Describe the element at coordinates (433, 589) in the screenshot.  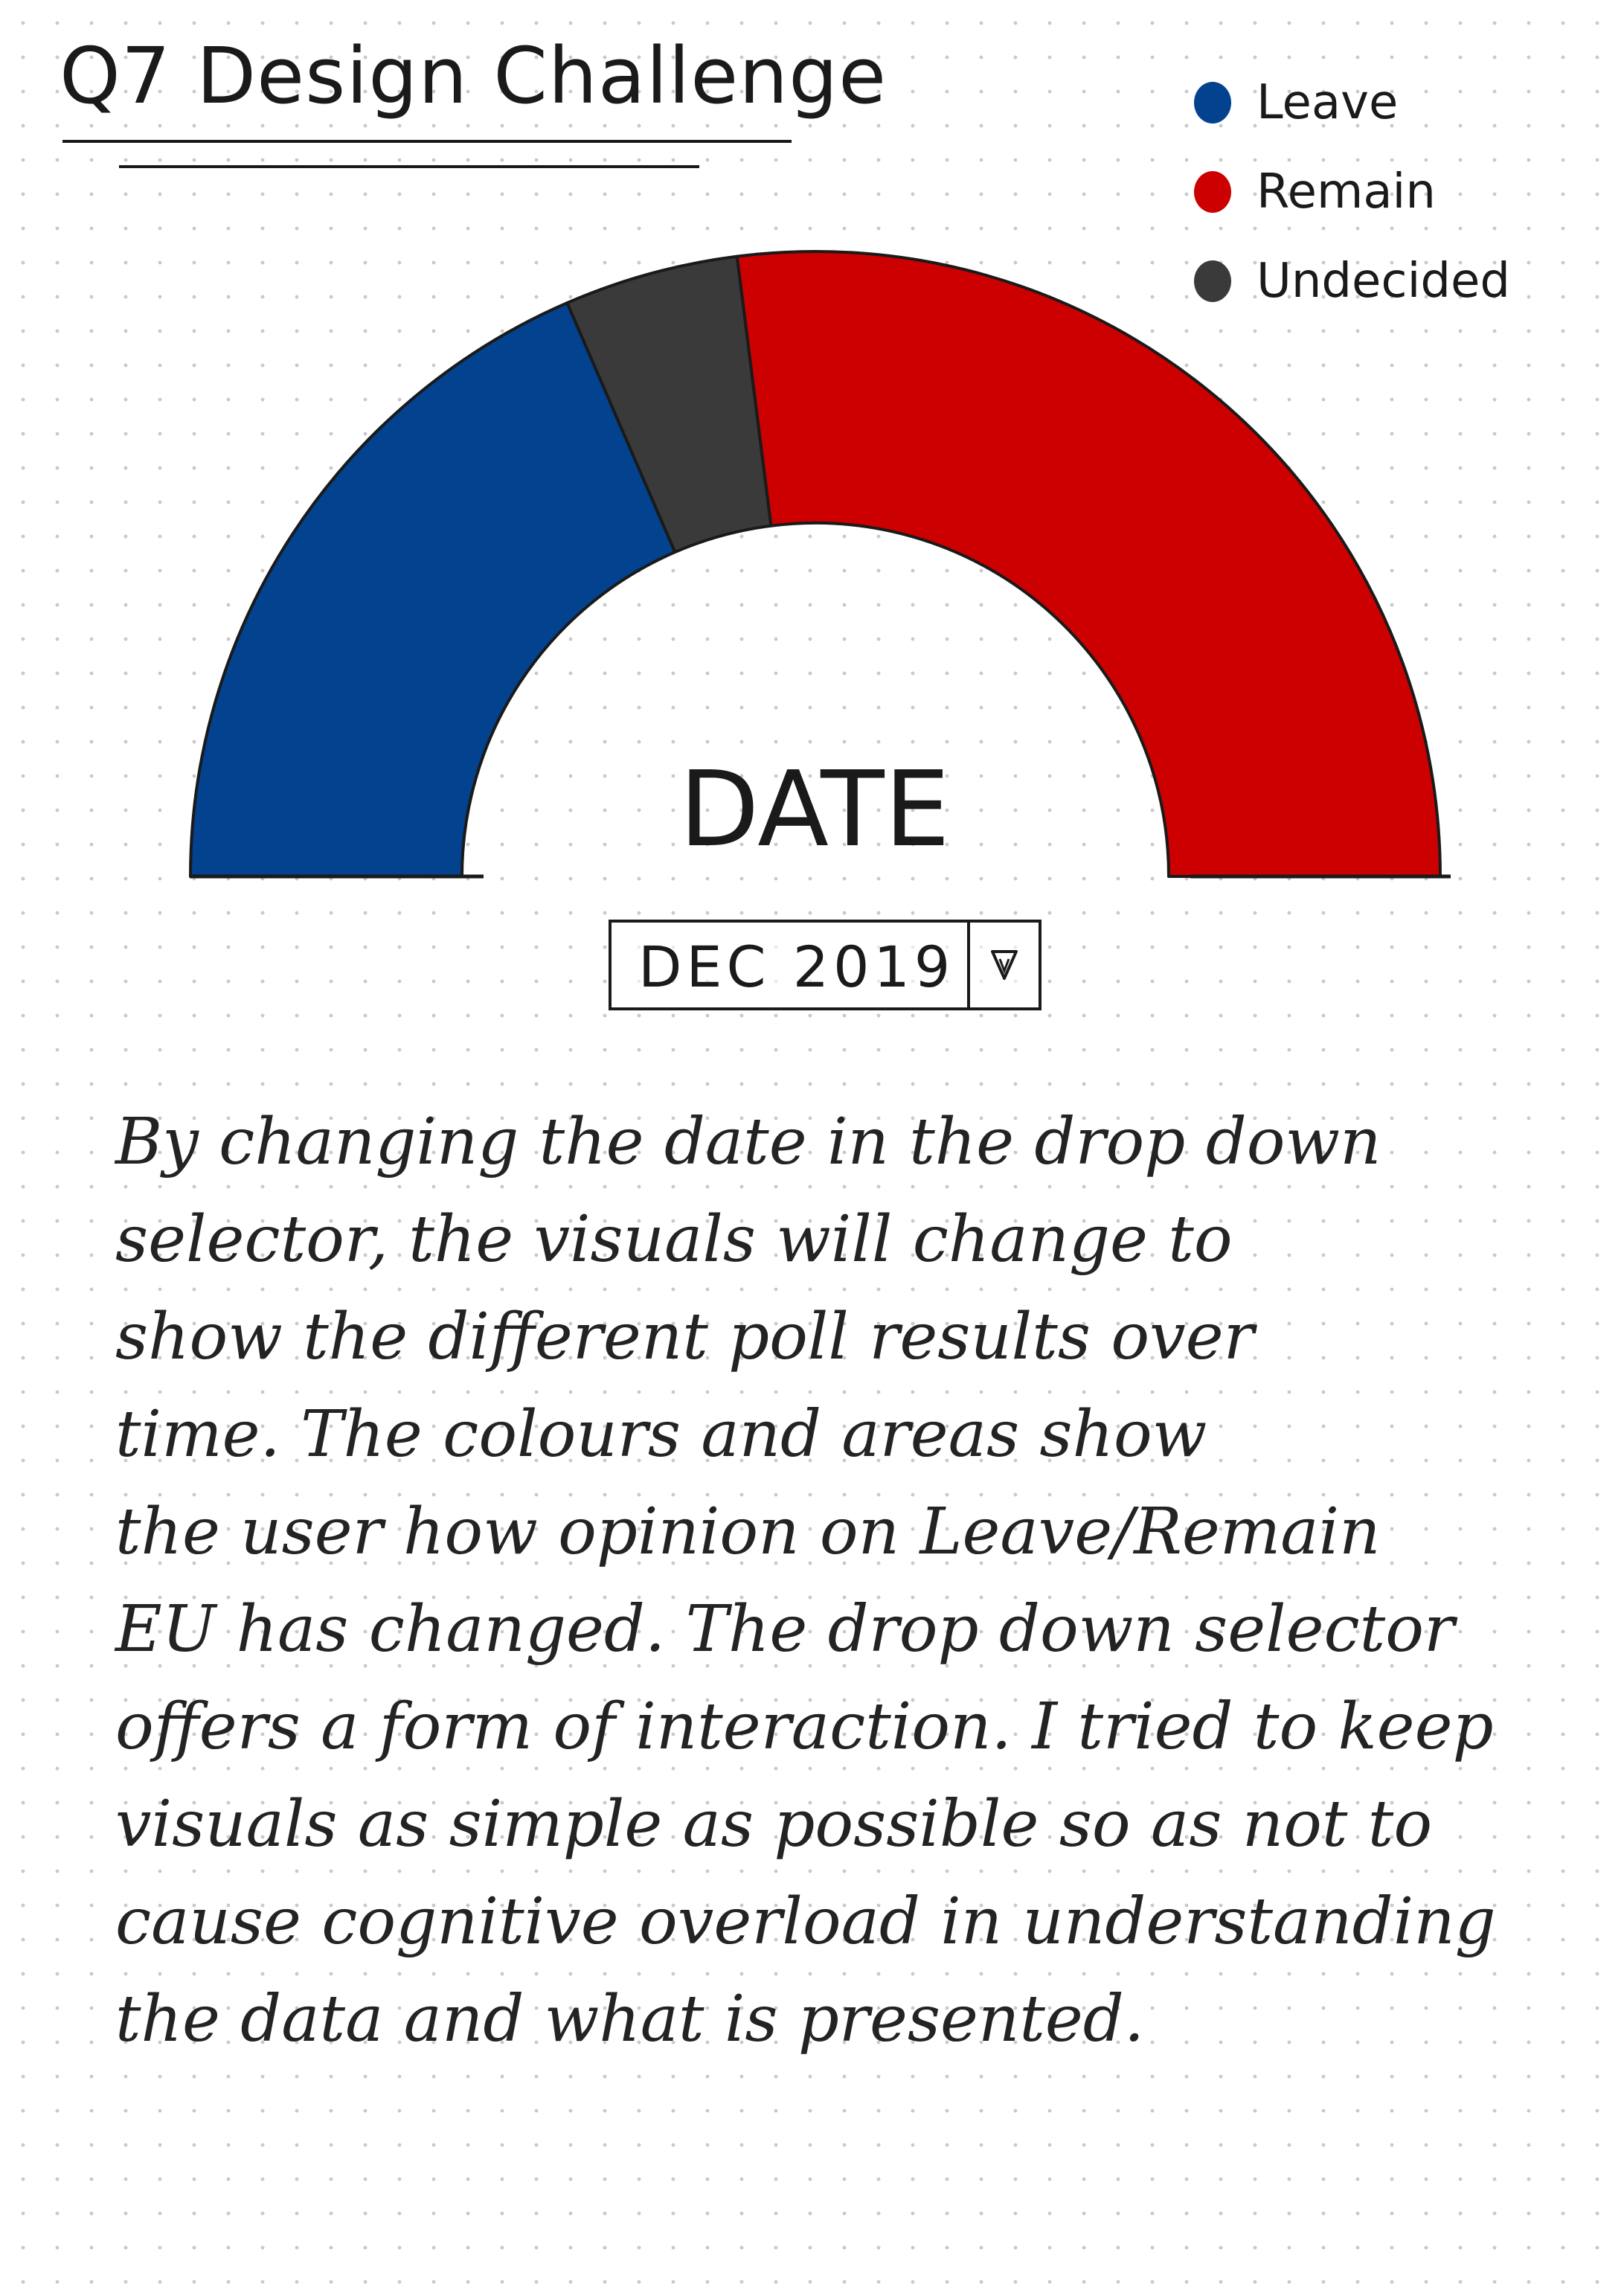
I see `gauge-segment-leave` at that location.